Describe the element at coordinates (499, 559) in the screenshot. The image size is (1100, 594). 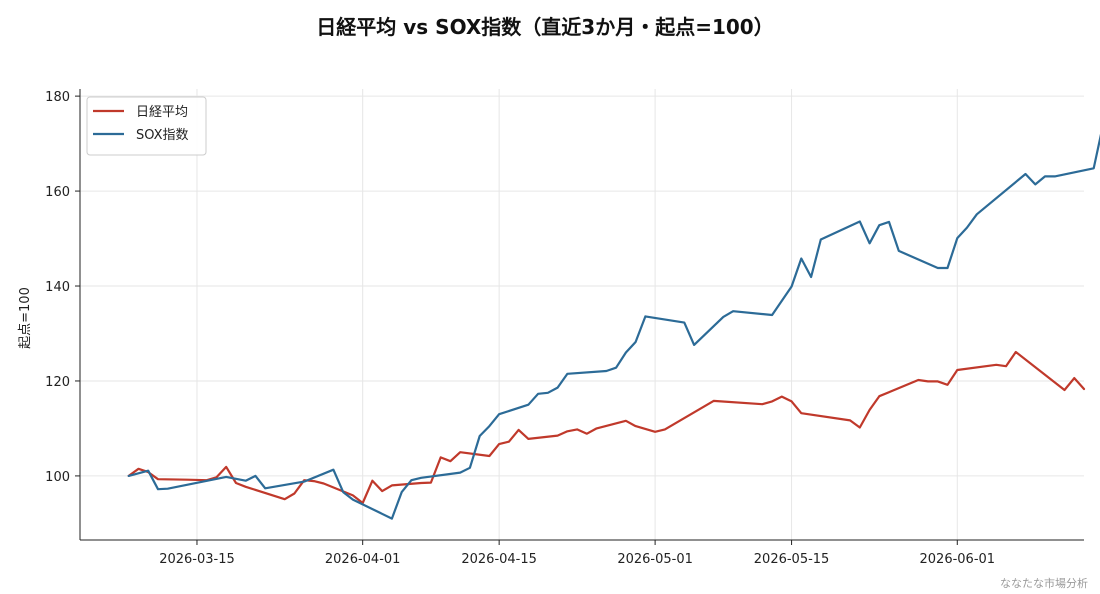
I see `x-tick-label: 2026-04-15` at that location.